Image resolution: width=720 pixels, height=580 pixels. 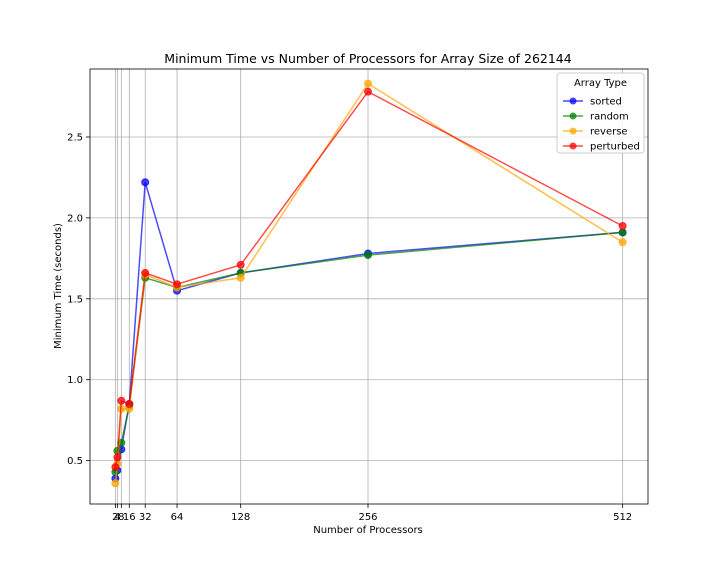 I want to click on x-axis-label: Number of Processors, so click(x=368, y=530).